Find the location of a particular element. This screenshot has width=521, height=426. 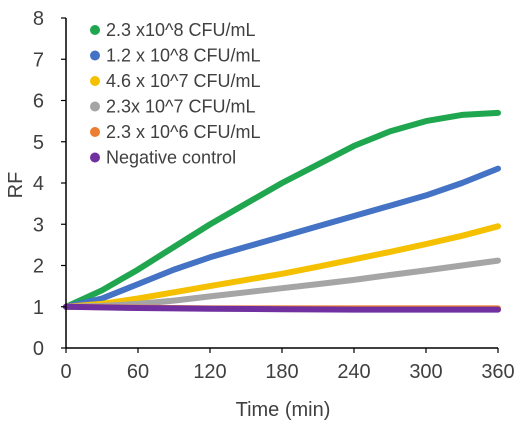

legend-label-2: 4.6 x 10^7 CFU/mL is located at coordinates (183, 81).